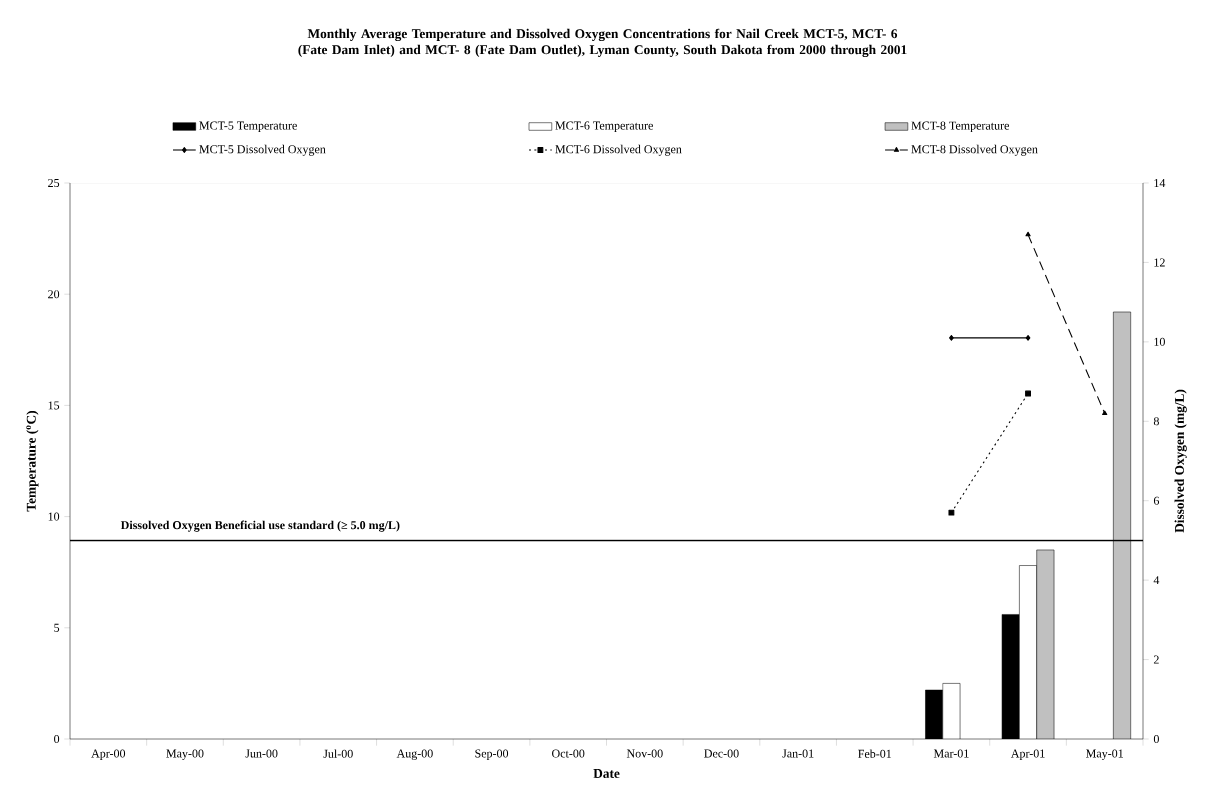 The height and width of the screenshot is (804, 1205). I want to click on x-tick-label: Jul-00, so click(338, 753).